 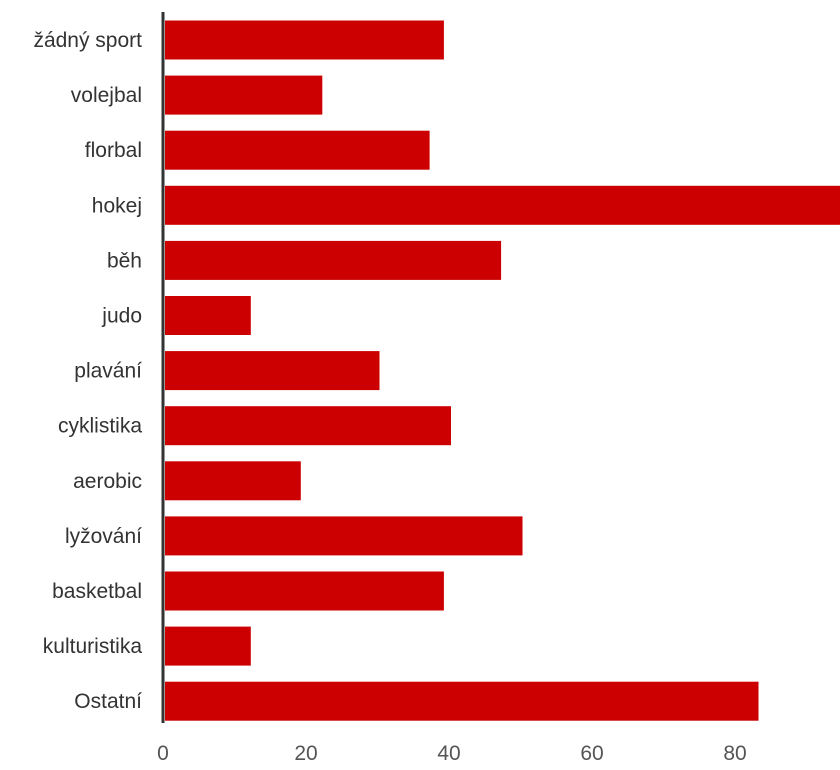 I want to click on bar-aerobic, so click(x=233, y=481).